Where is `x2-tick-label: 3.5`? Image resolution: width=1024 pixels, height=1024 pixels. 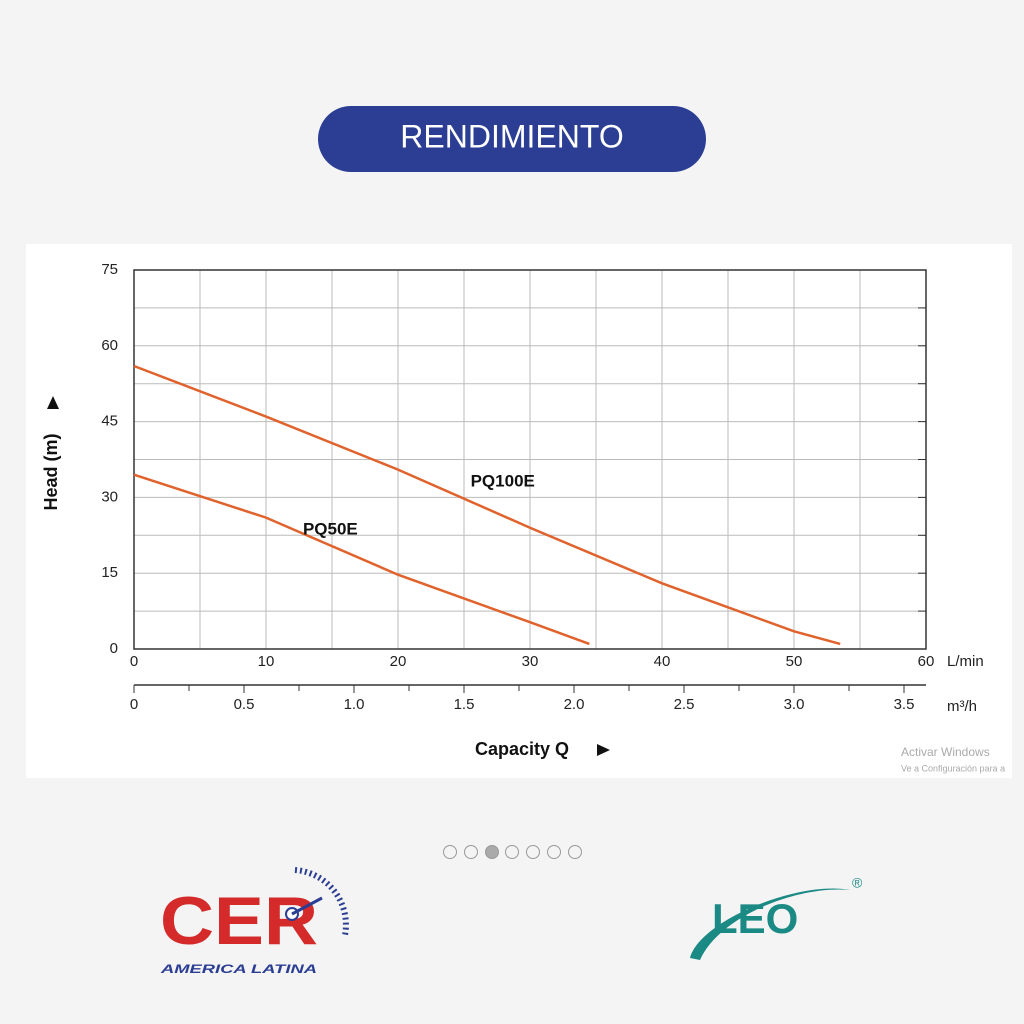 x2-tick-label: 3.5 is located at coordinates (904, 704).